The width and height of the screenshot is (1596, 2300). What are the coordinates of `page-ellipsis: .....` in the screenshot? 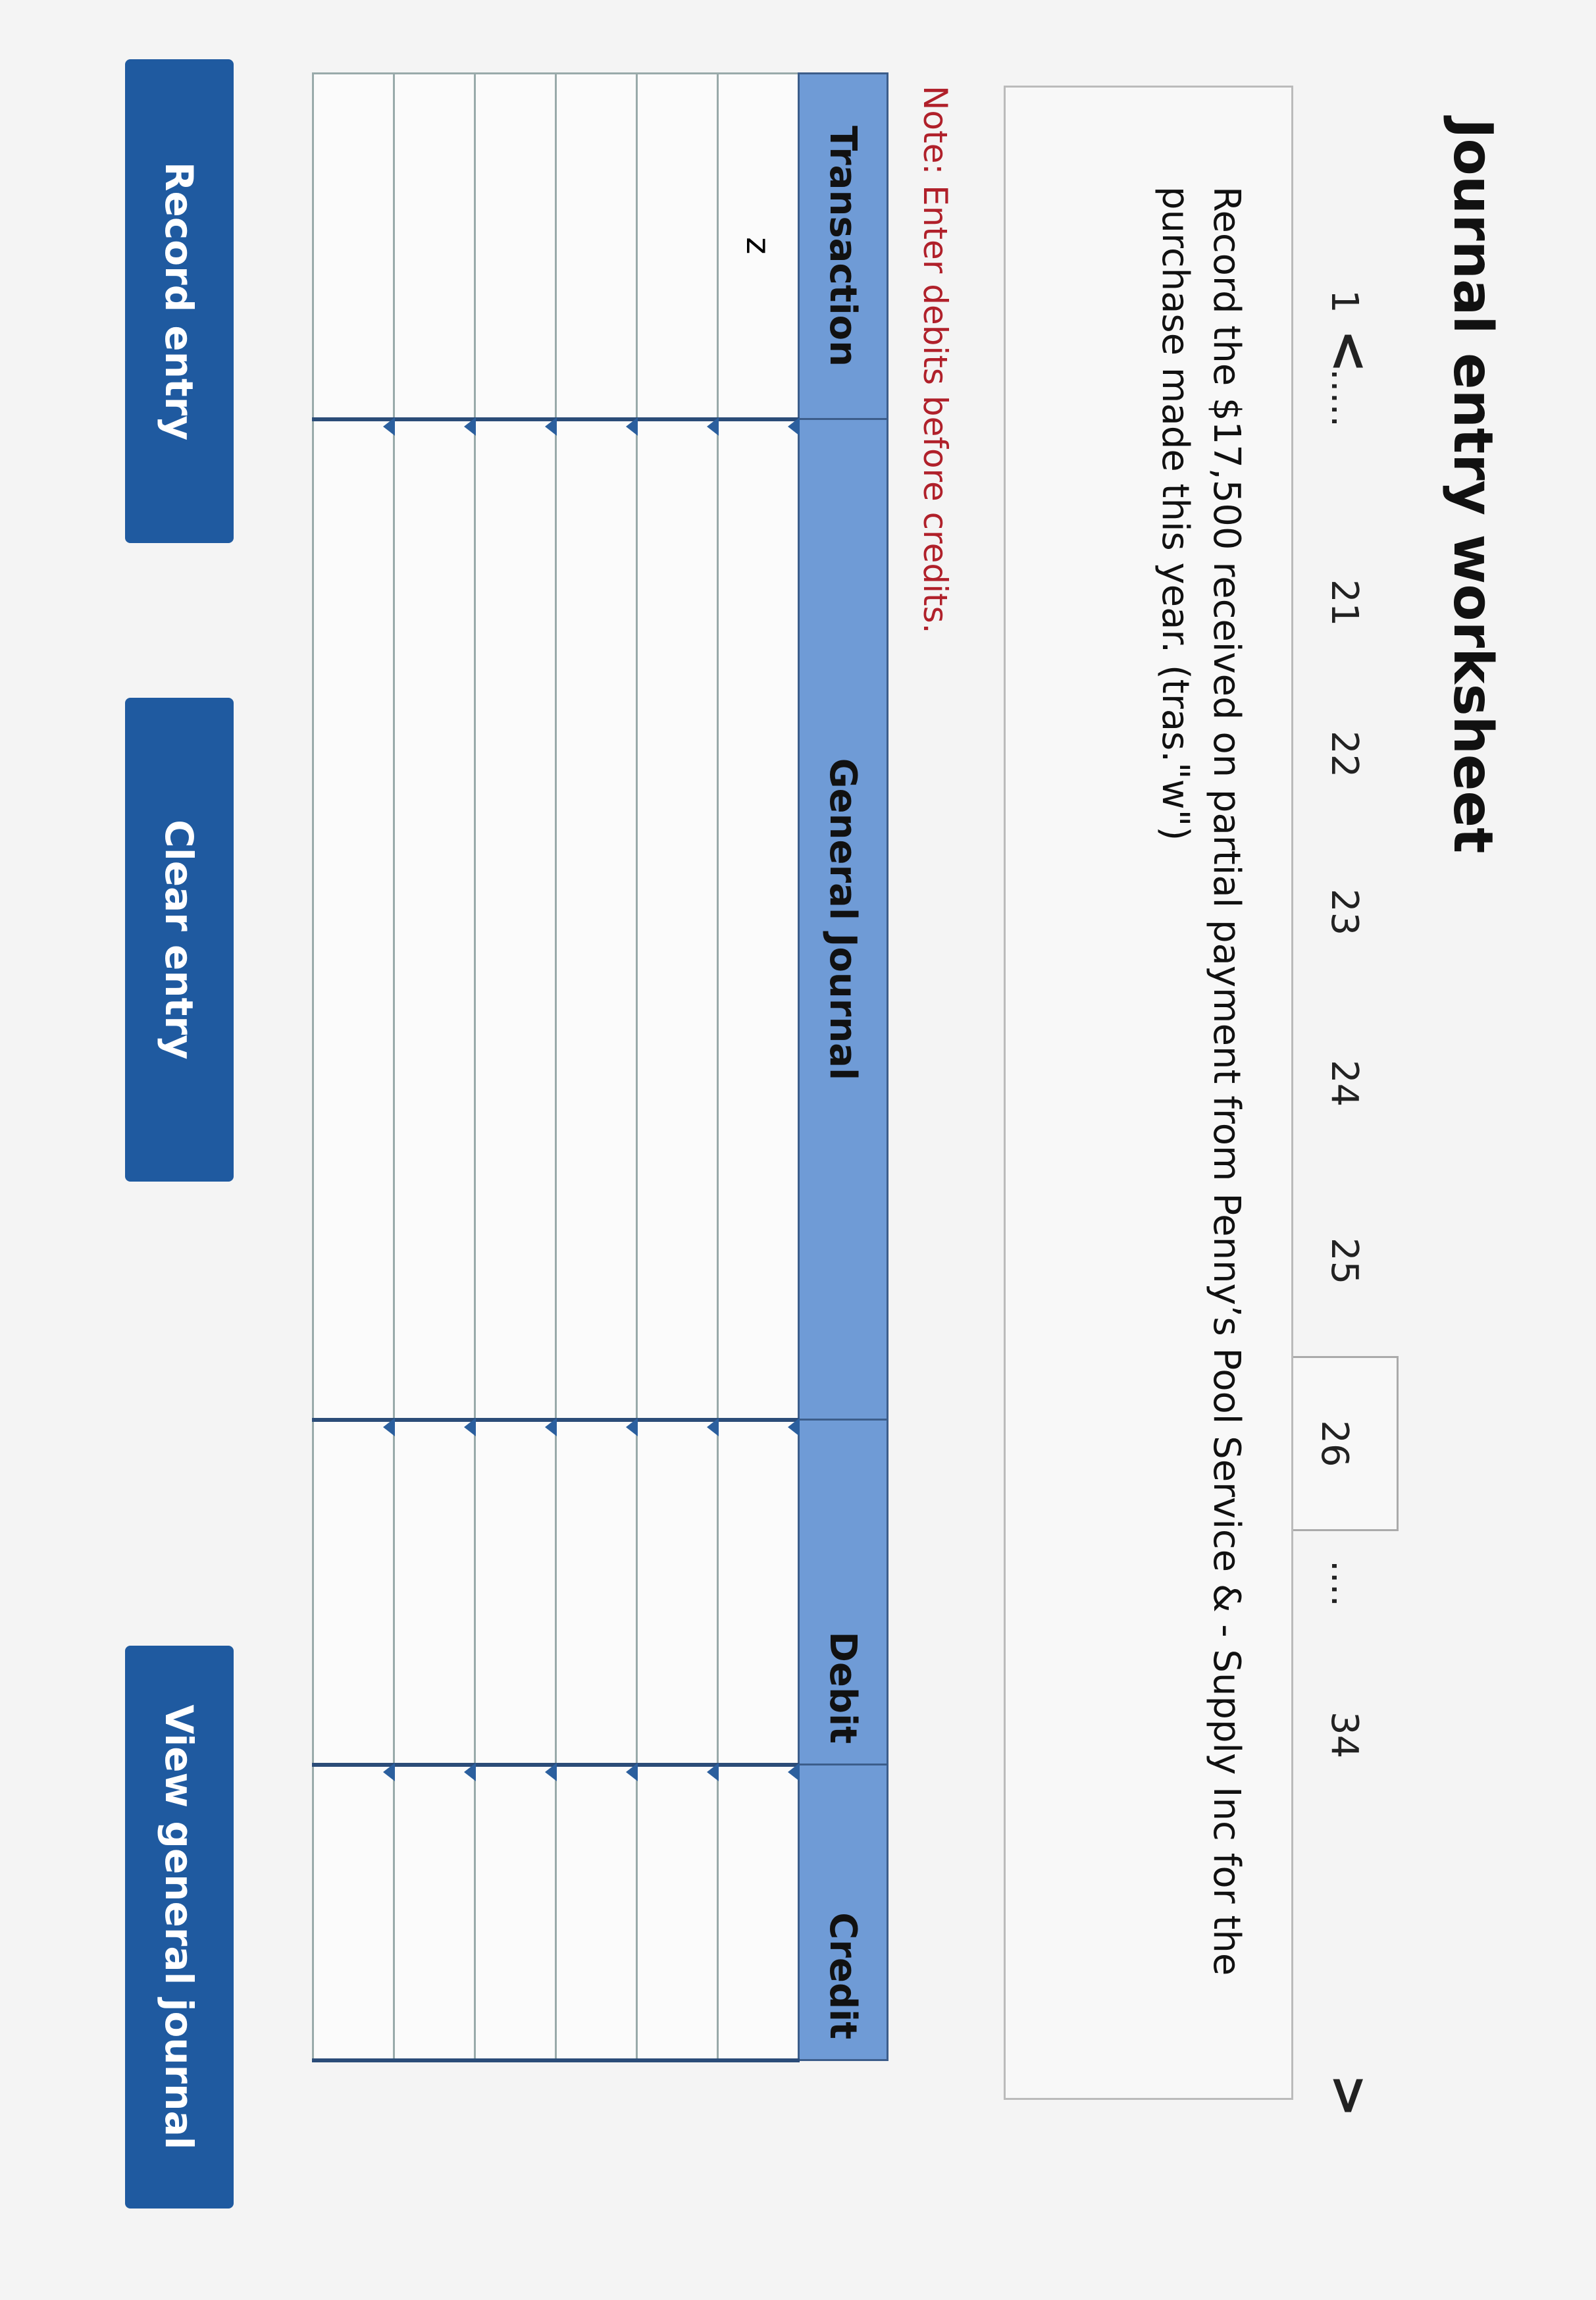 It's located at (1344, 398).